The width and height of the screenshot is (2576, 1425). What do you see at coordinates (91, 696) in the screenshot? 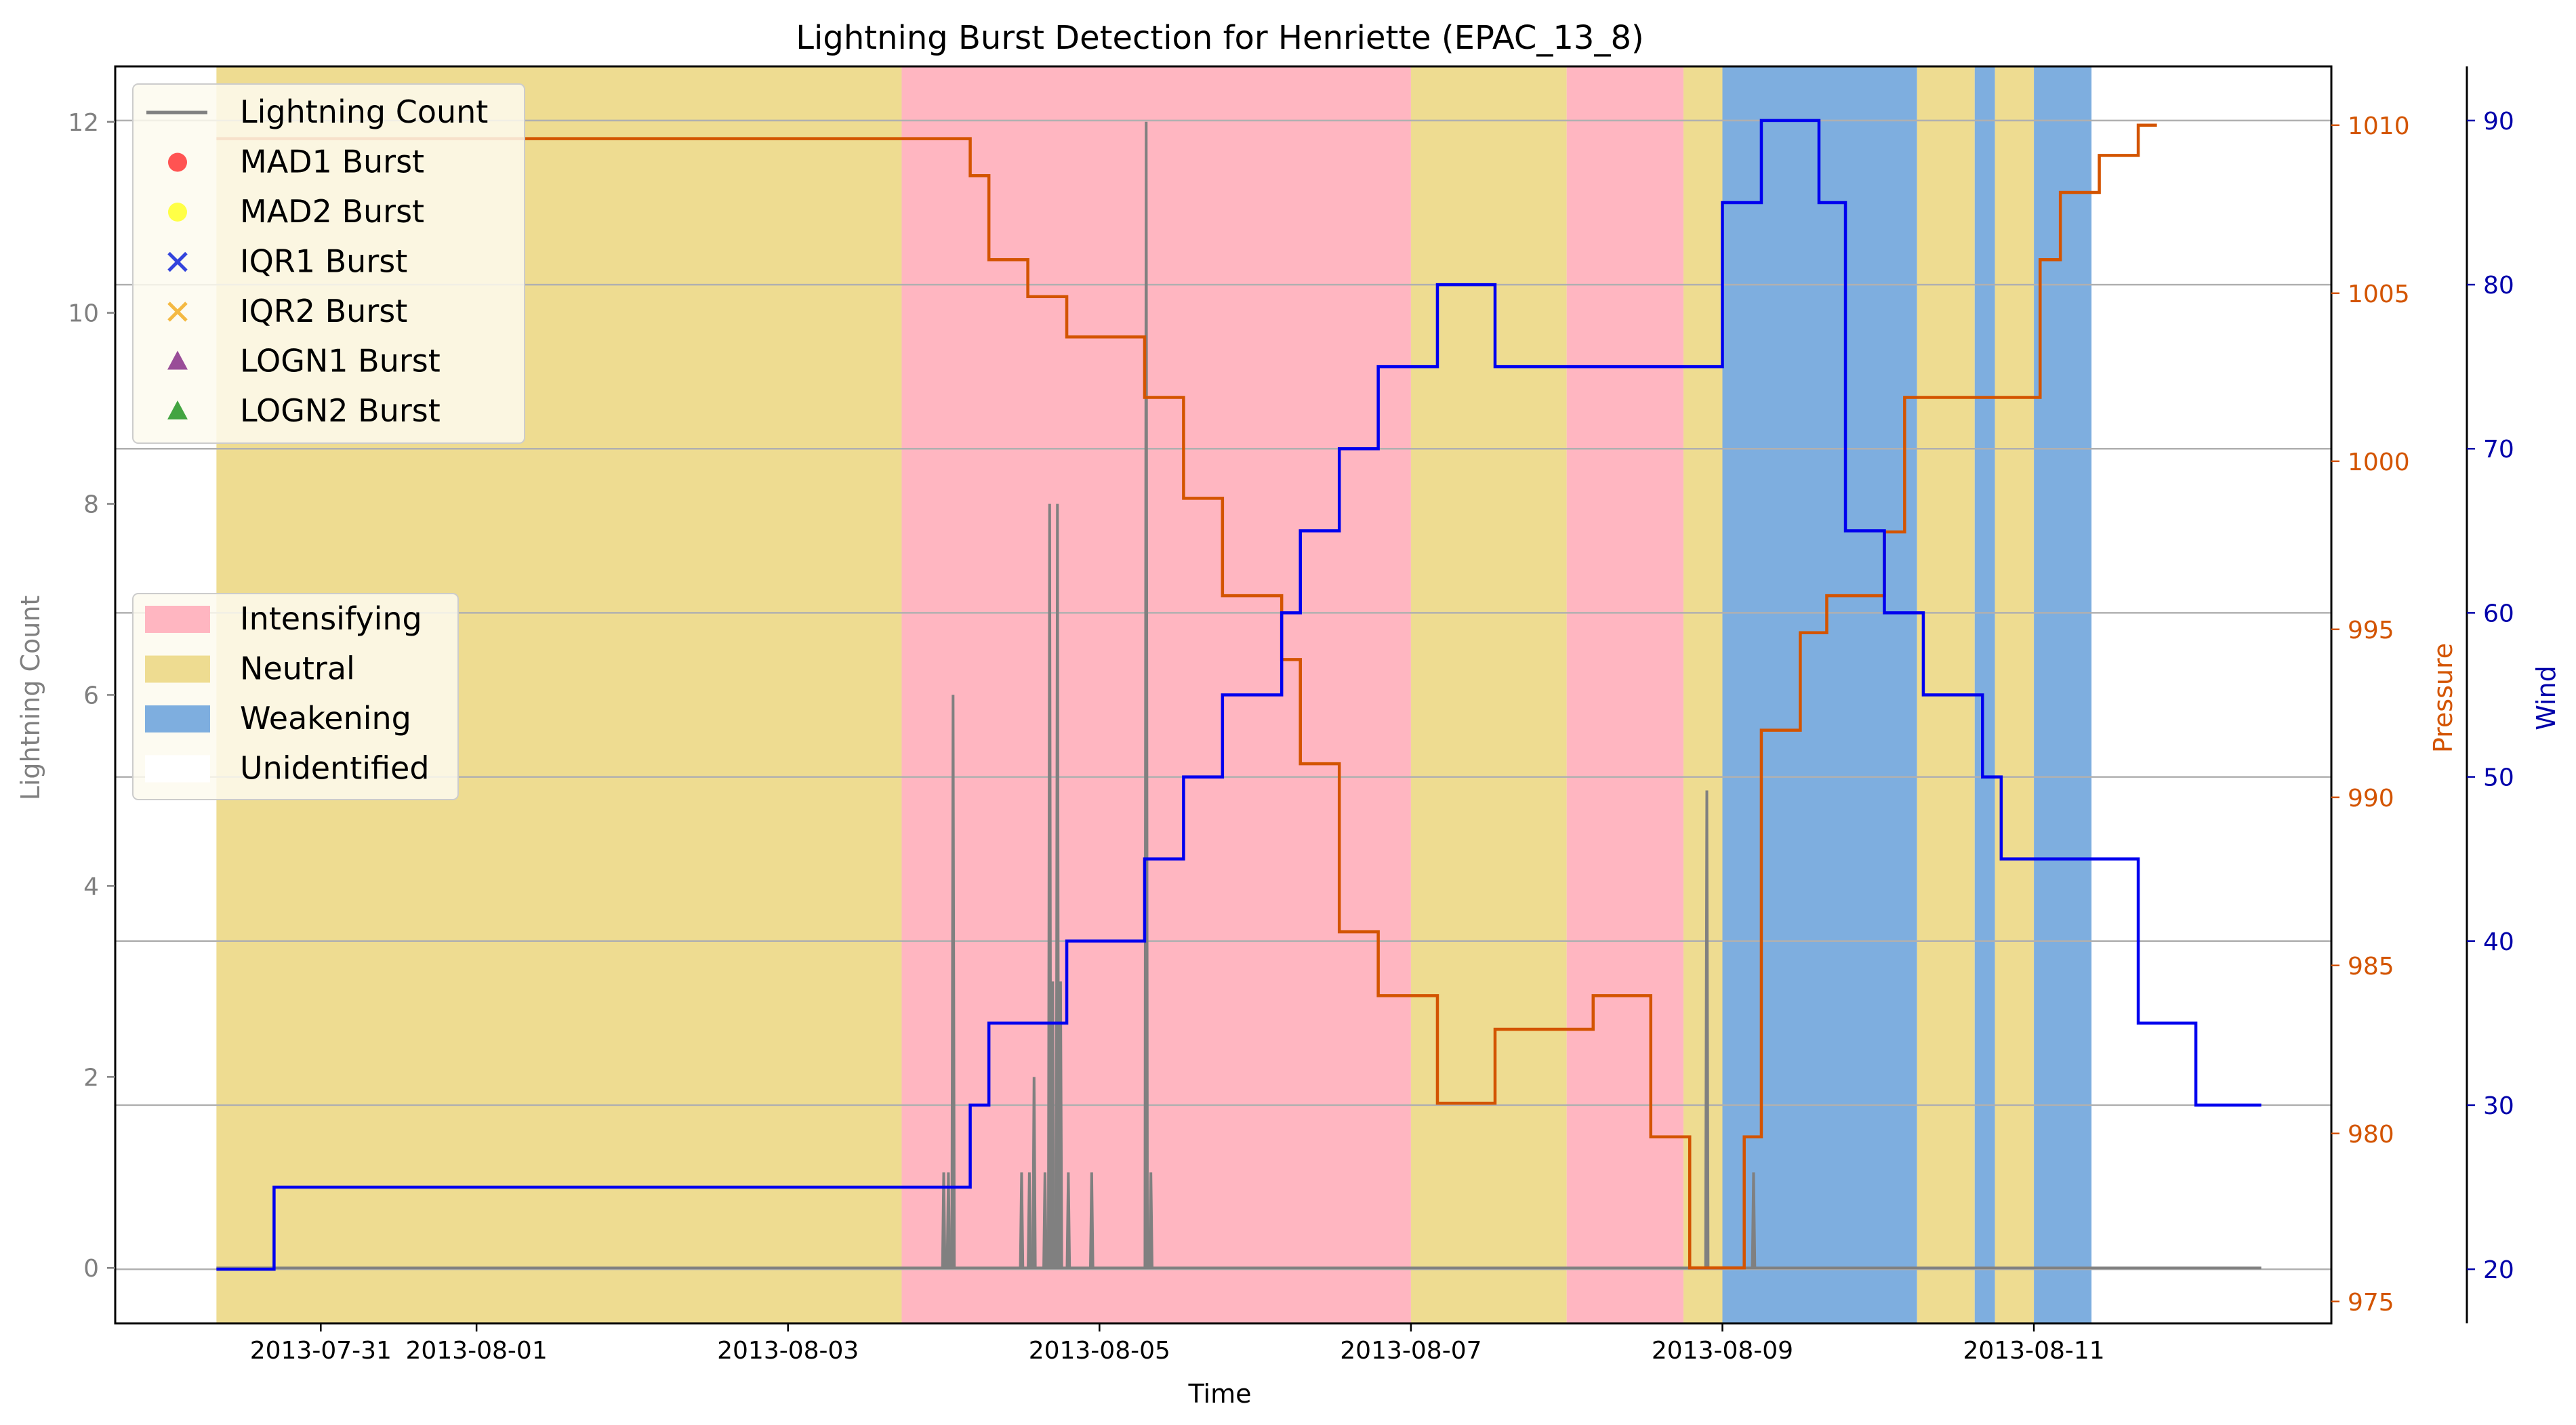
I see `y-tick-label-left: 6` at bounding box center [91, 696].